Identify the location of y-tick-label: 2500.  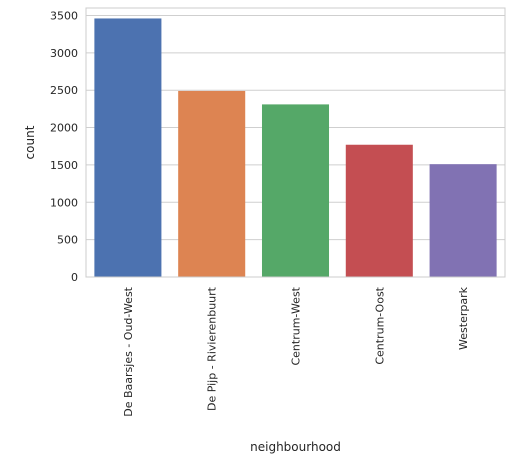
(64, 90).